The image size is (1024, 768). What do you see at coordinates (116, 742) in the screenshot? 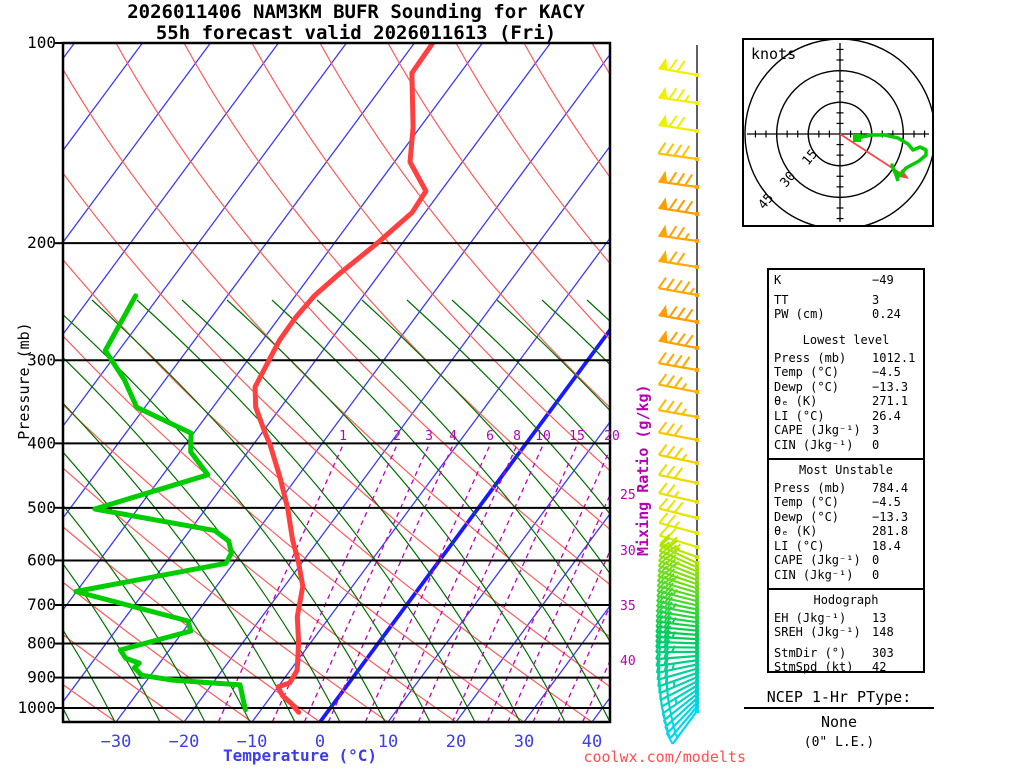
I see `svg-text: −30` at bounding box center [116, 742].